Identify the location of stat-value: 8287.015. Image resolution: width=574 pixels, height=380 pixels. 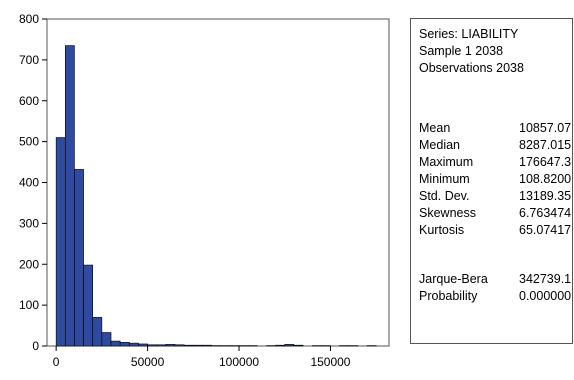
(545, 145).